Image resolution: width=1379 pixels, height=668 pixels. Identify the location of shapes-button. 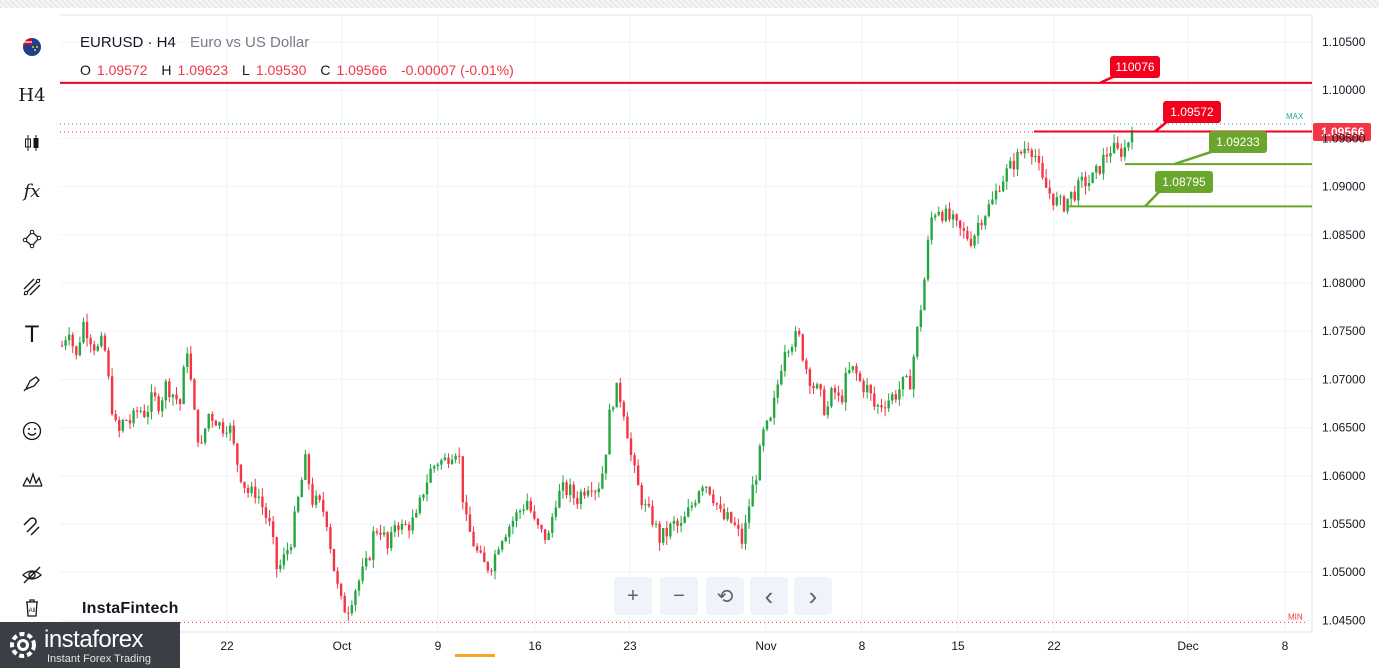
(32, 239).